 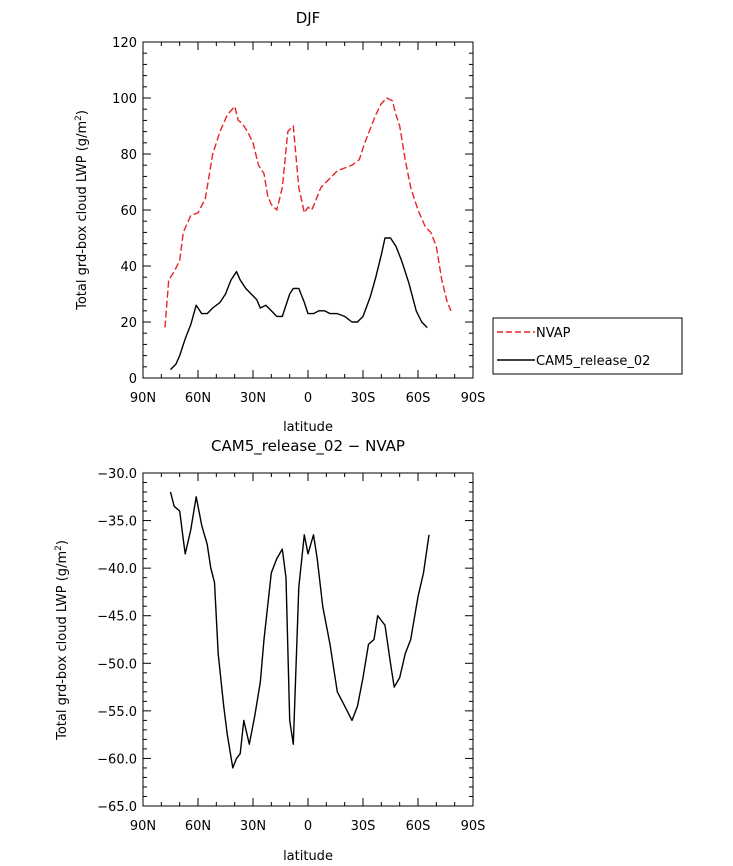 I want to click on chart-bottom-xtick-label: 60N, so click(x=198, y=826).